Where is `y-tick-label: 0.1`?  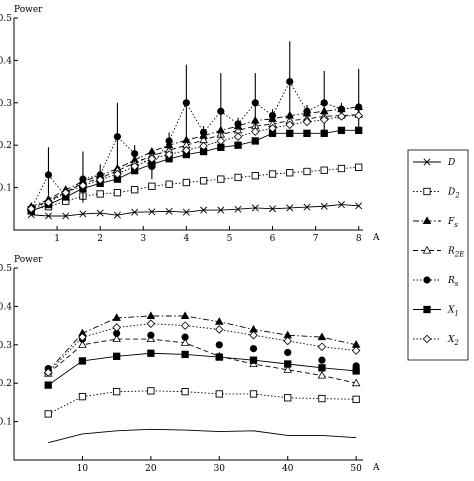 y-tick-label: 0.1 is located at coordinates (6, 423).